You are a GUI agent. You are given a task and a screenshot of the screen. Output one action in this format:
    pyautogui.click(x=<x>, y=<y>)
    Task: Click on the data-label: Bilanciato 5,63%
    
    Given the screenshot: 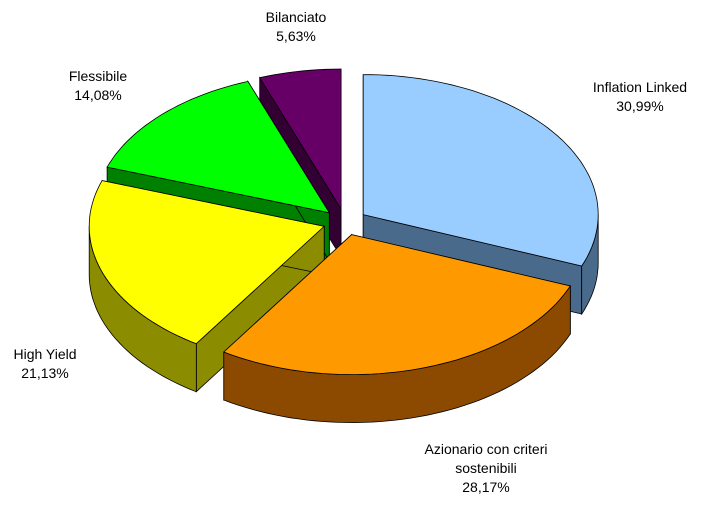 What is the action you would take?
    pyautogui.click(x=296, y=27)
    